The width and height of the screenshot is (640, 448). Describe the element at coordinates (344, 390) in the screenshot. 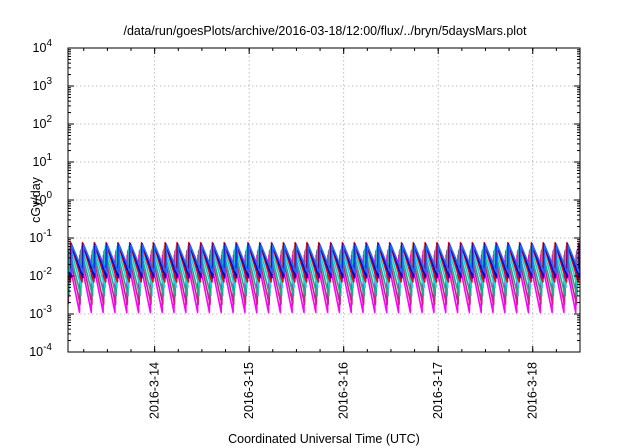

I see `x-tick-label: 2016-3-16` at that location.